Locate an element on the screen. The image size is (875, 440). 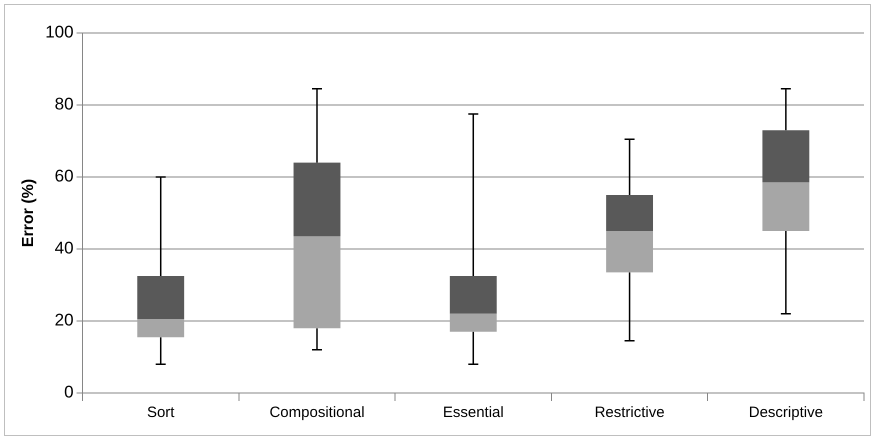
x-tick-label: Compositional is located at coordinates (317, 413).